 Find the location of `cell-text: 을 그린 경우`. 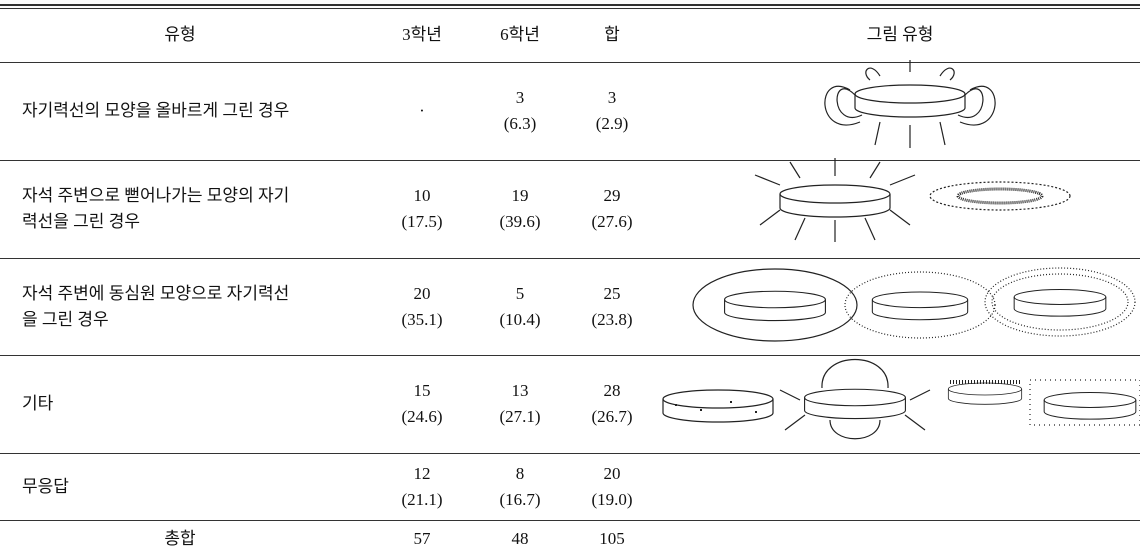

cell-text: 을 그린 경우 is located at coordinates (65, 319).